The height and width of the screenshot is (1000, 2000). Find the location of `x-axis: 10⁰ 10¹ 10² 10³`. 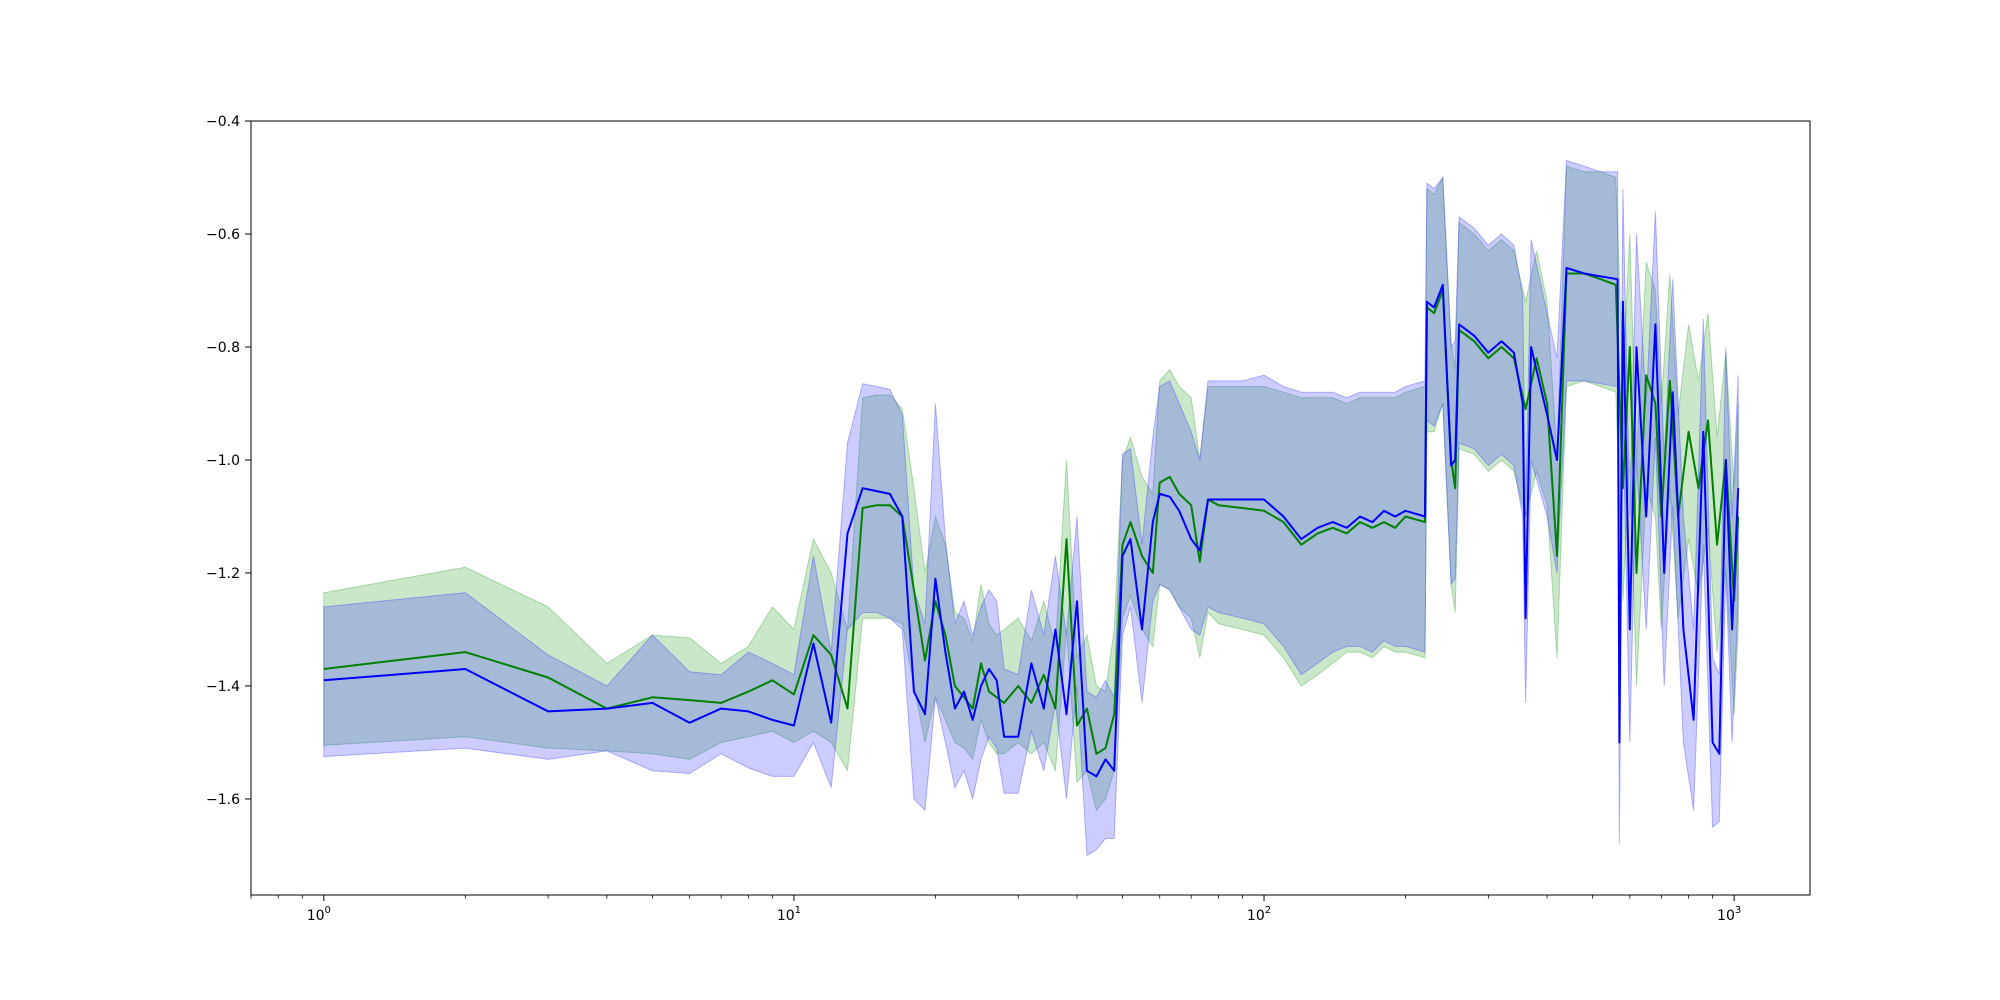

x-axis: 10⁰ 10¹ 10² 10³ is located at coordinates (995, 909).